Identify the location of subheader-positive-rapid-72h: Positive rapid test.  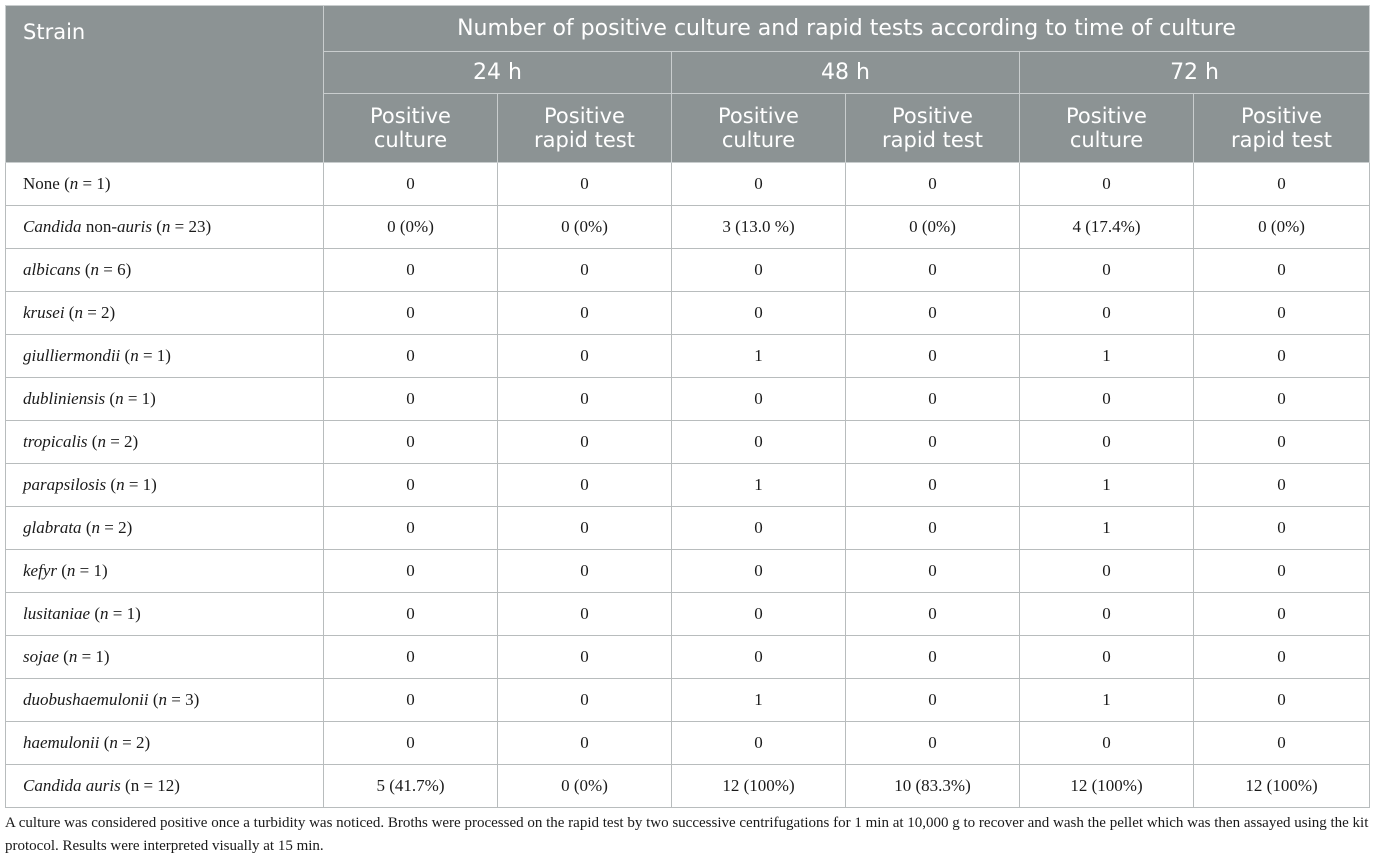
(1281, 128).